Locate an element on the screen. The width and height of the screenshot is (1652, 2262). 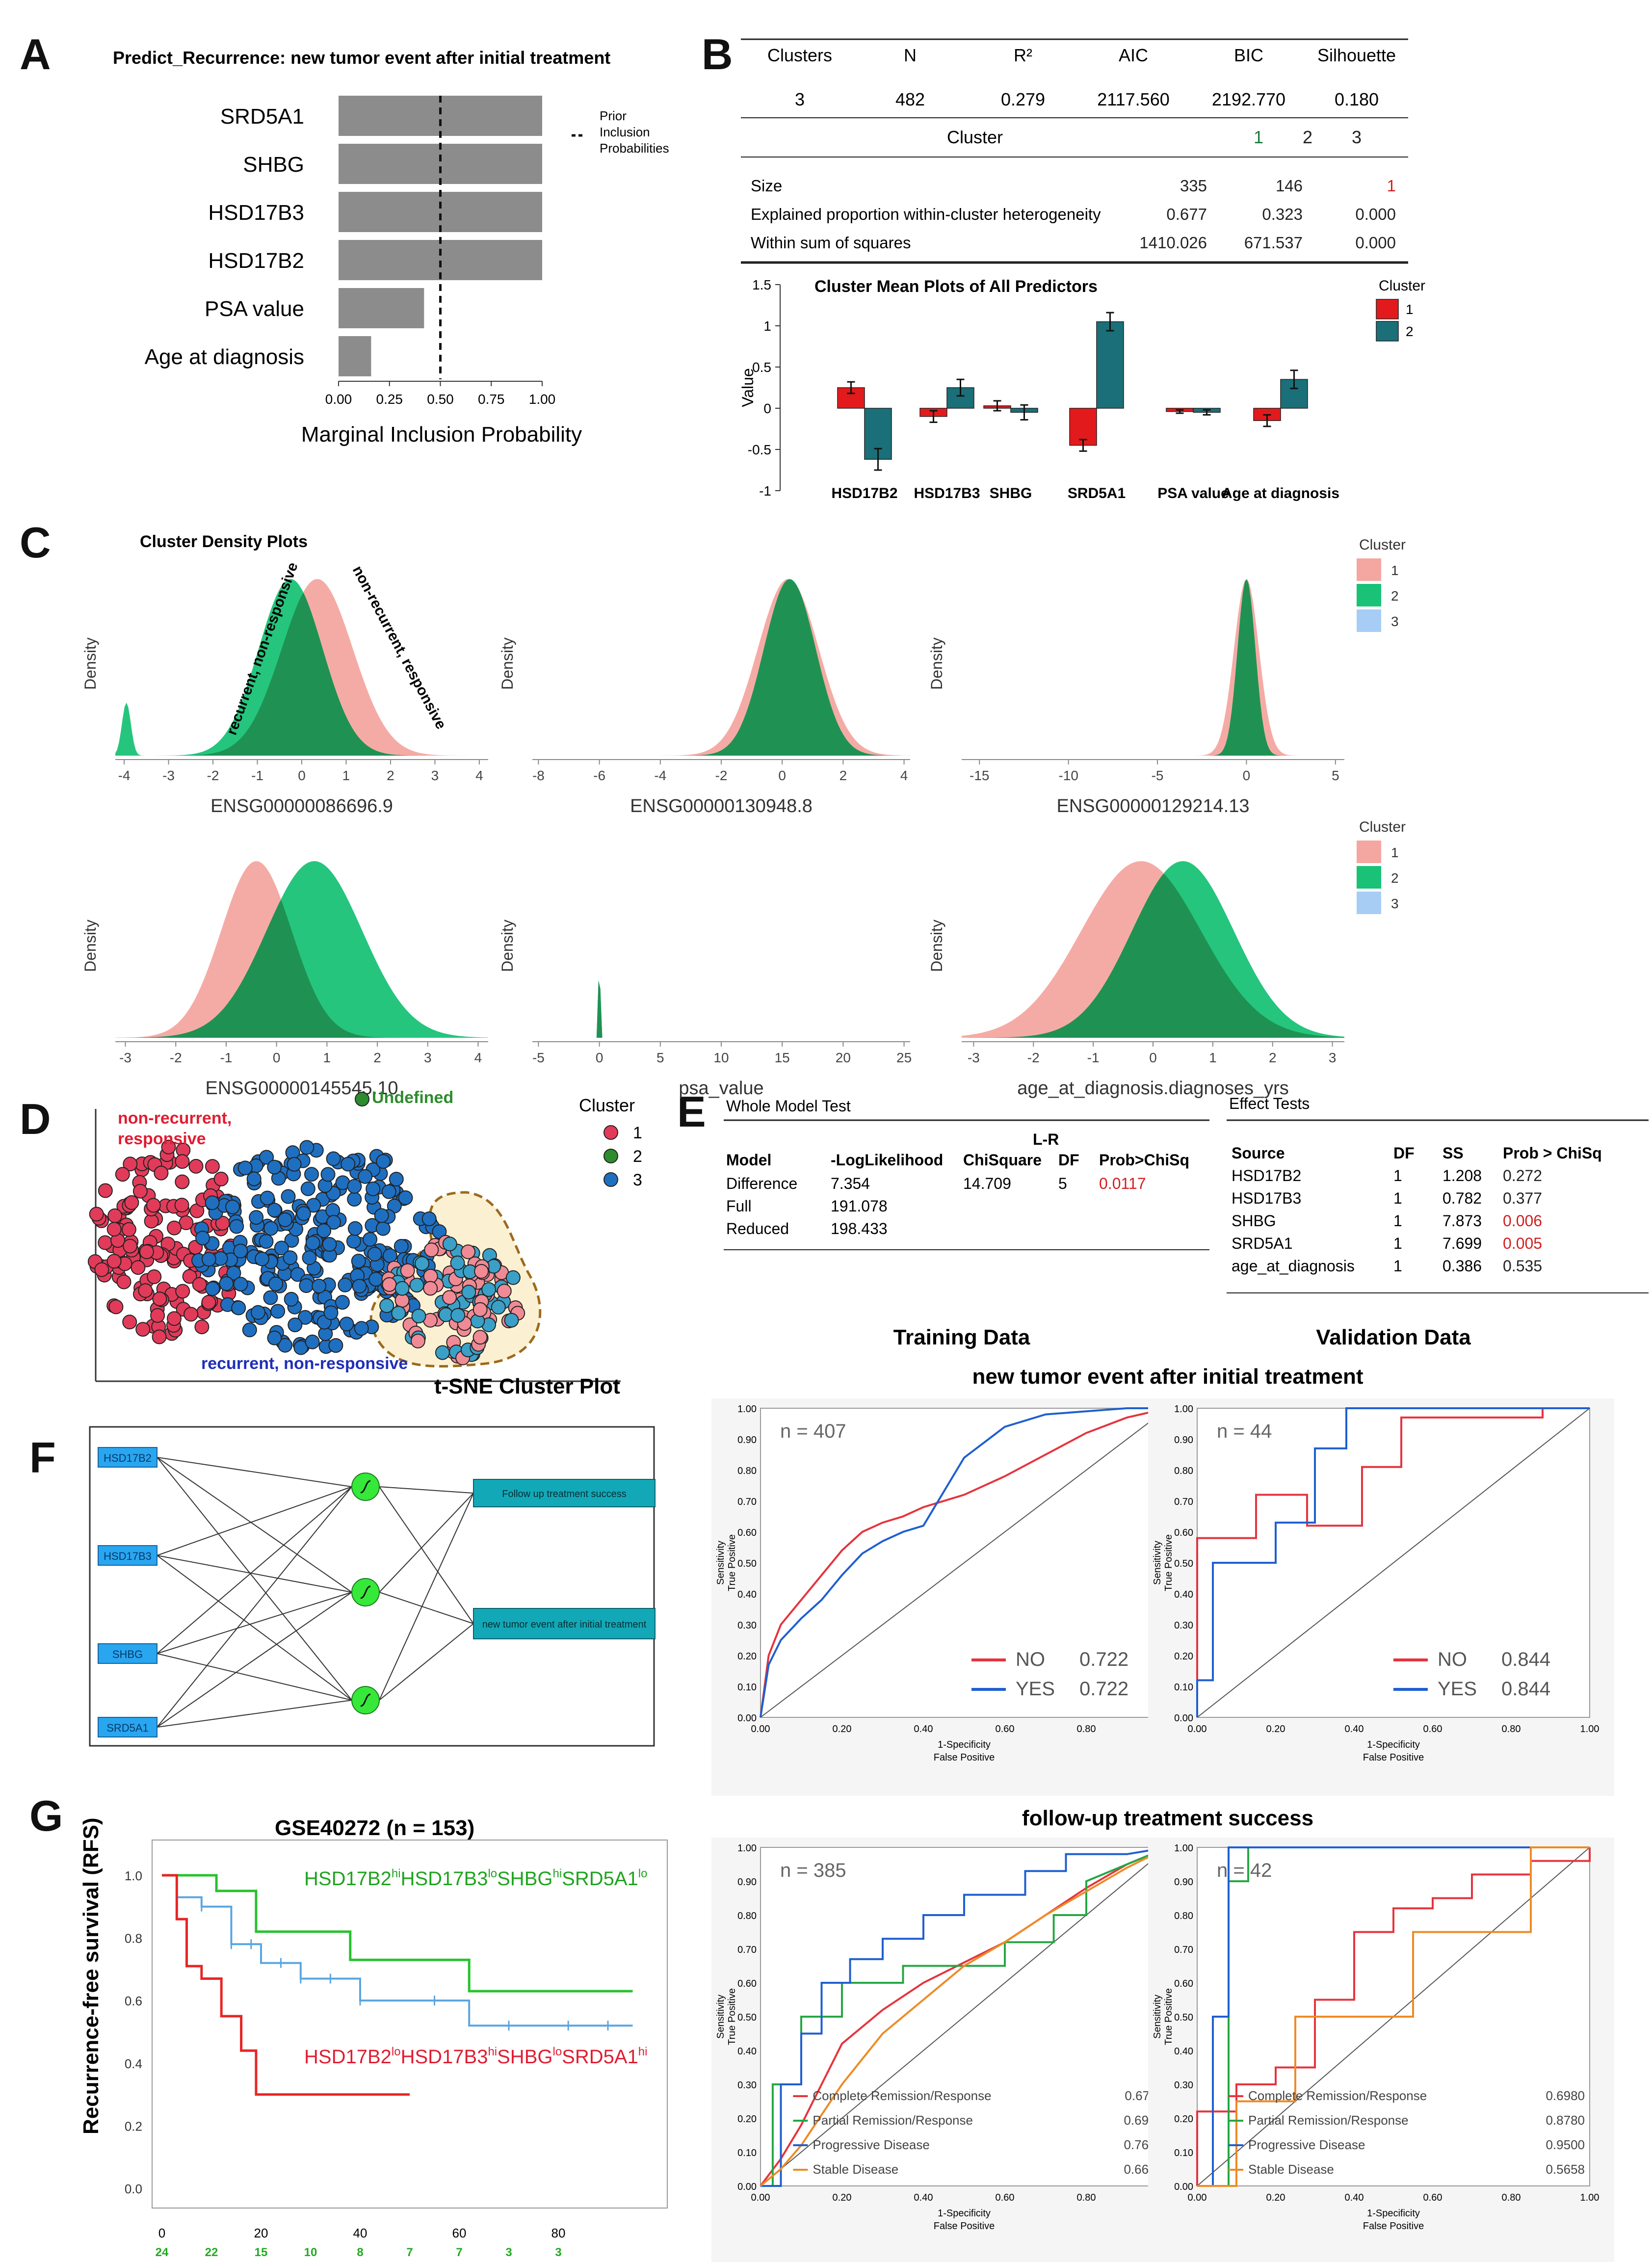
category-label: PSA value is located at coordinates (1193, 493).